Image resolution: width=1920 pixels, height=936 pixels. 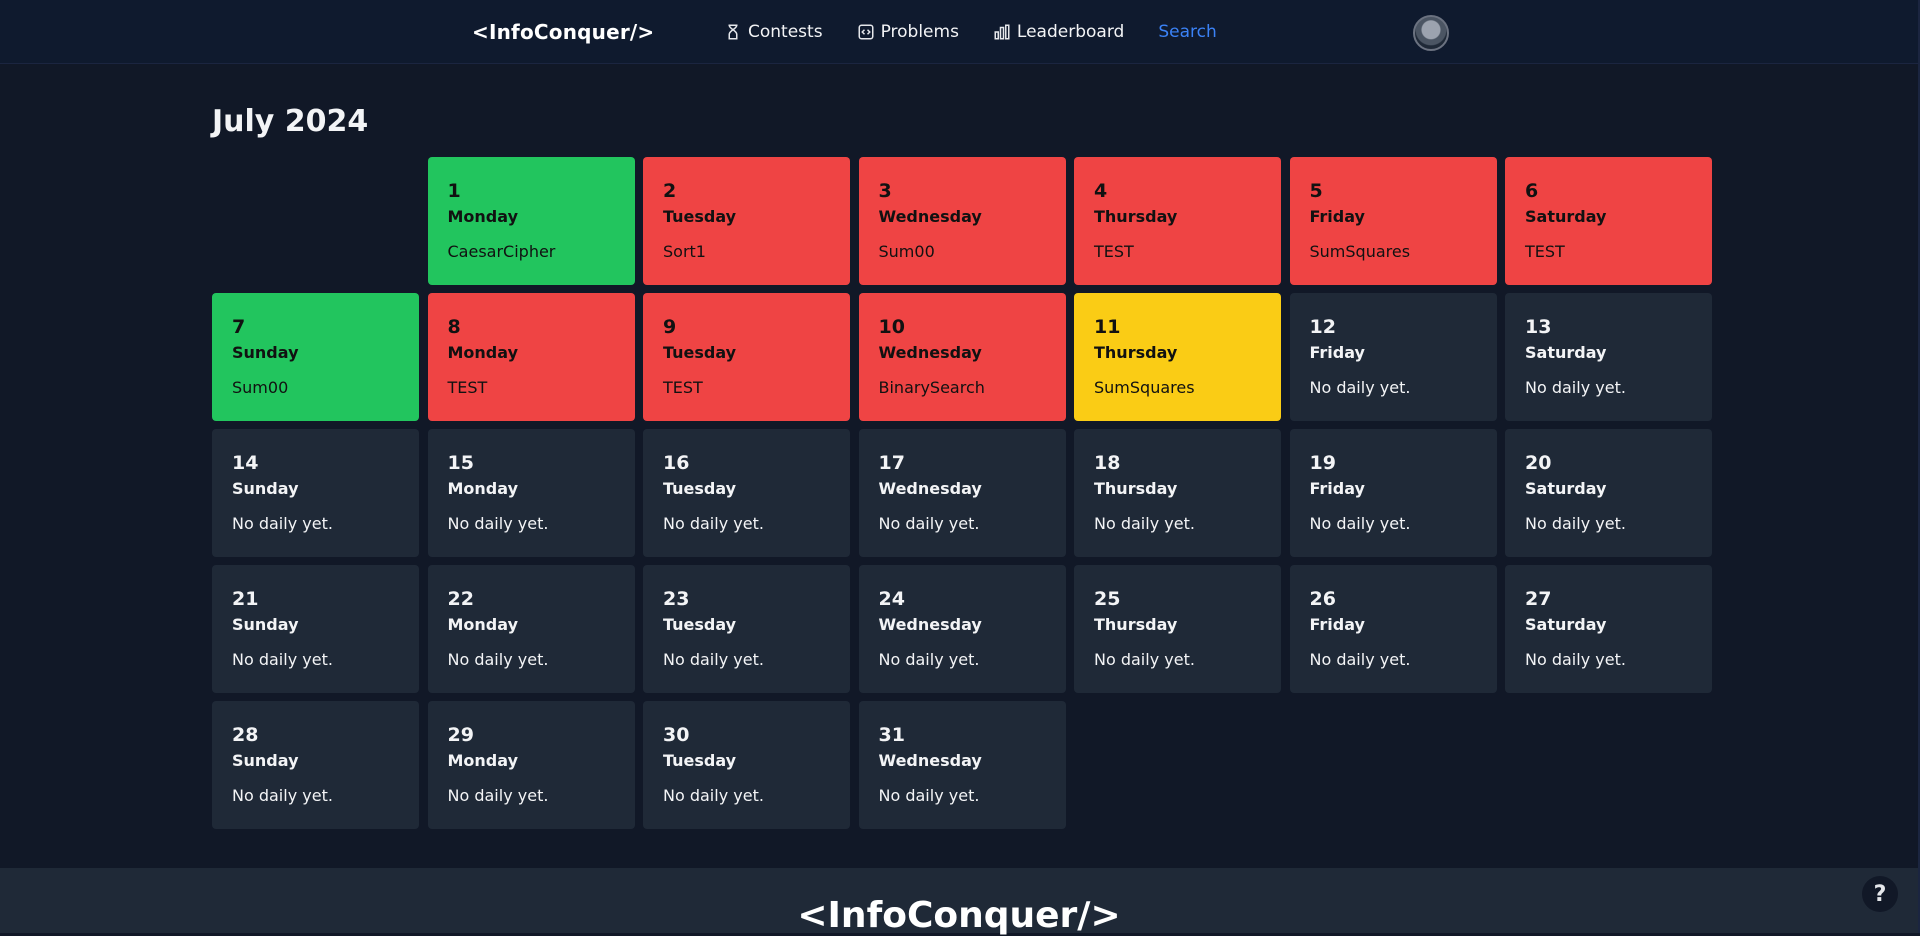 What do you see at coordinates (1608, 629) in the screenshot?
I see `calendar-day: 27 Saturday No daily yet.` at bounding box center [1608, 629].